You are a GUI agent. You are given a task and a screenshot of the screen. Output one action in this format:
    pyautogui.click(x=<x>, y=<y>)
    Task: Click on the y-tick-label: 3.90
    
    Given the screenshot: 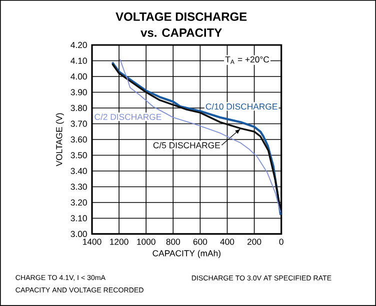 What is the action you would take?
    pyautogui.click(x=78, y=92)
    